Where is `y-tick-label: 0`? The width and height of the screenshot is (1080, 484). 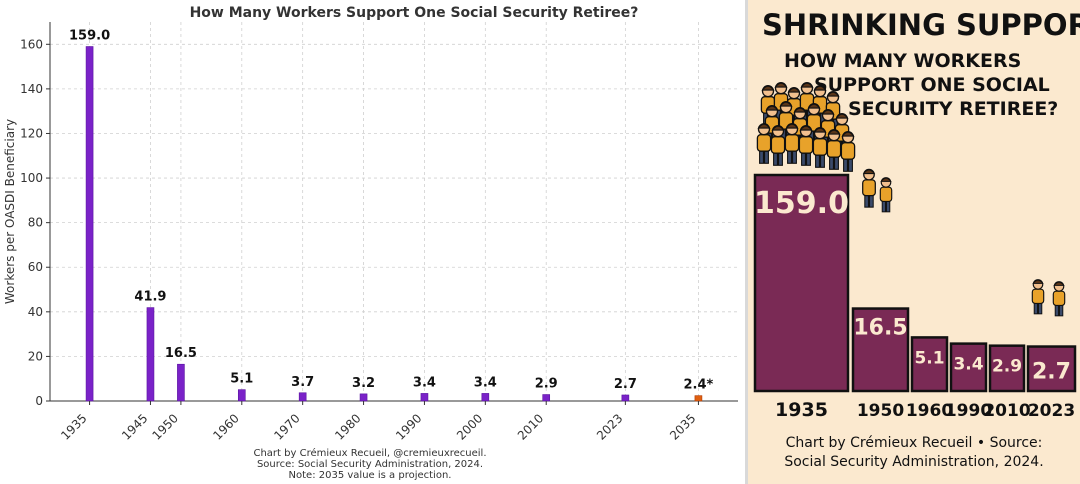
y-tick-label: 0 is located at coordinates (39, 401).